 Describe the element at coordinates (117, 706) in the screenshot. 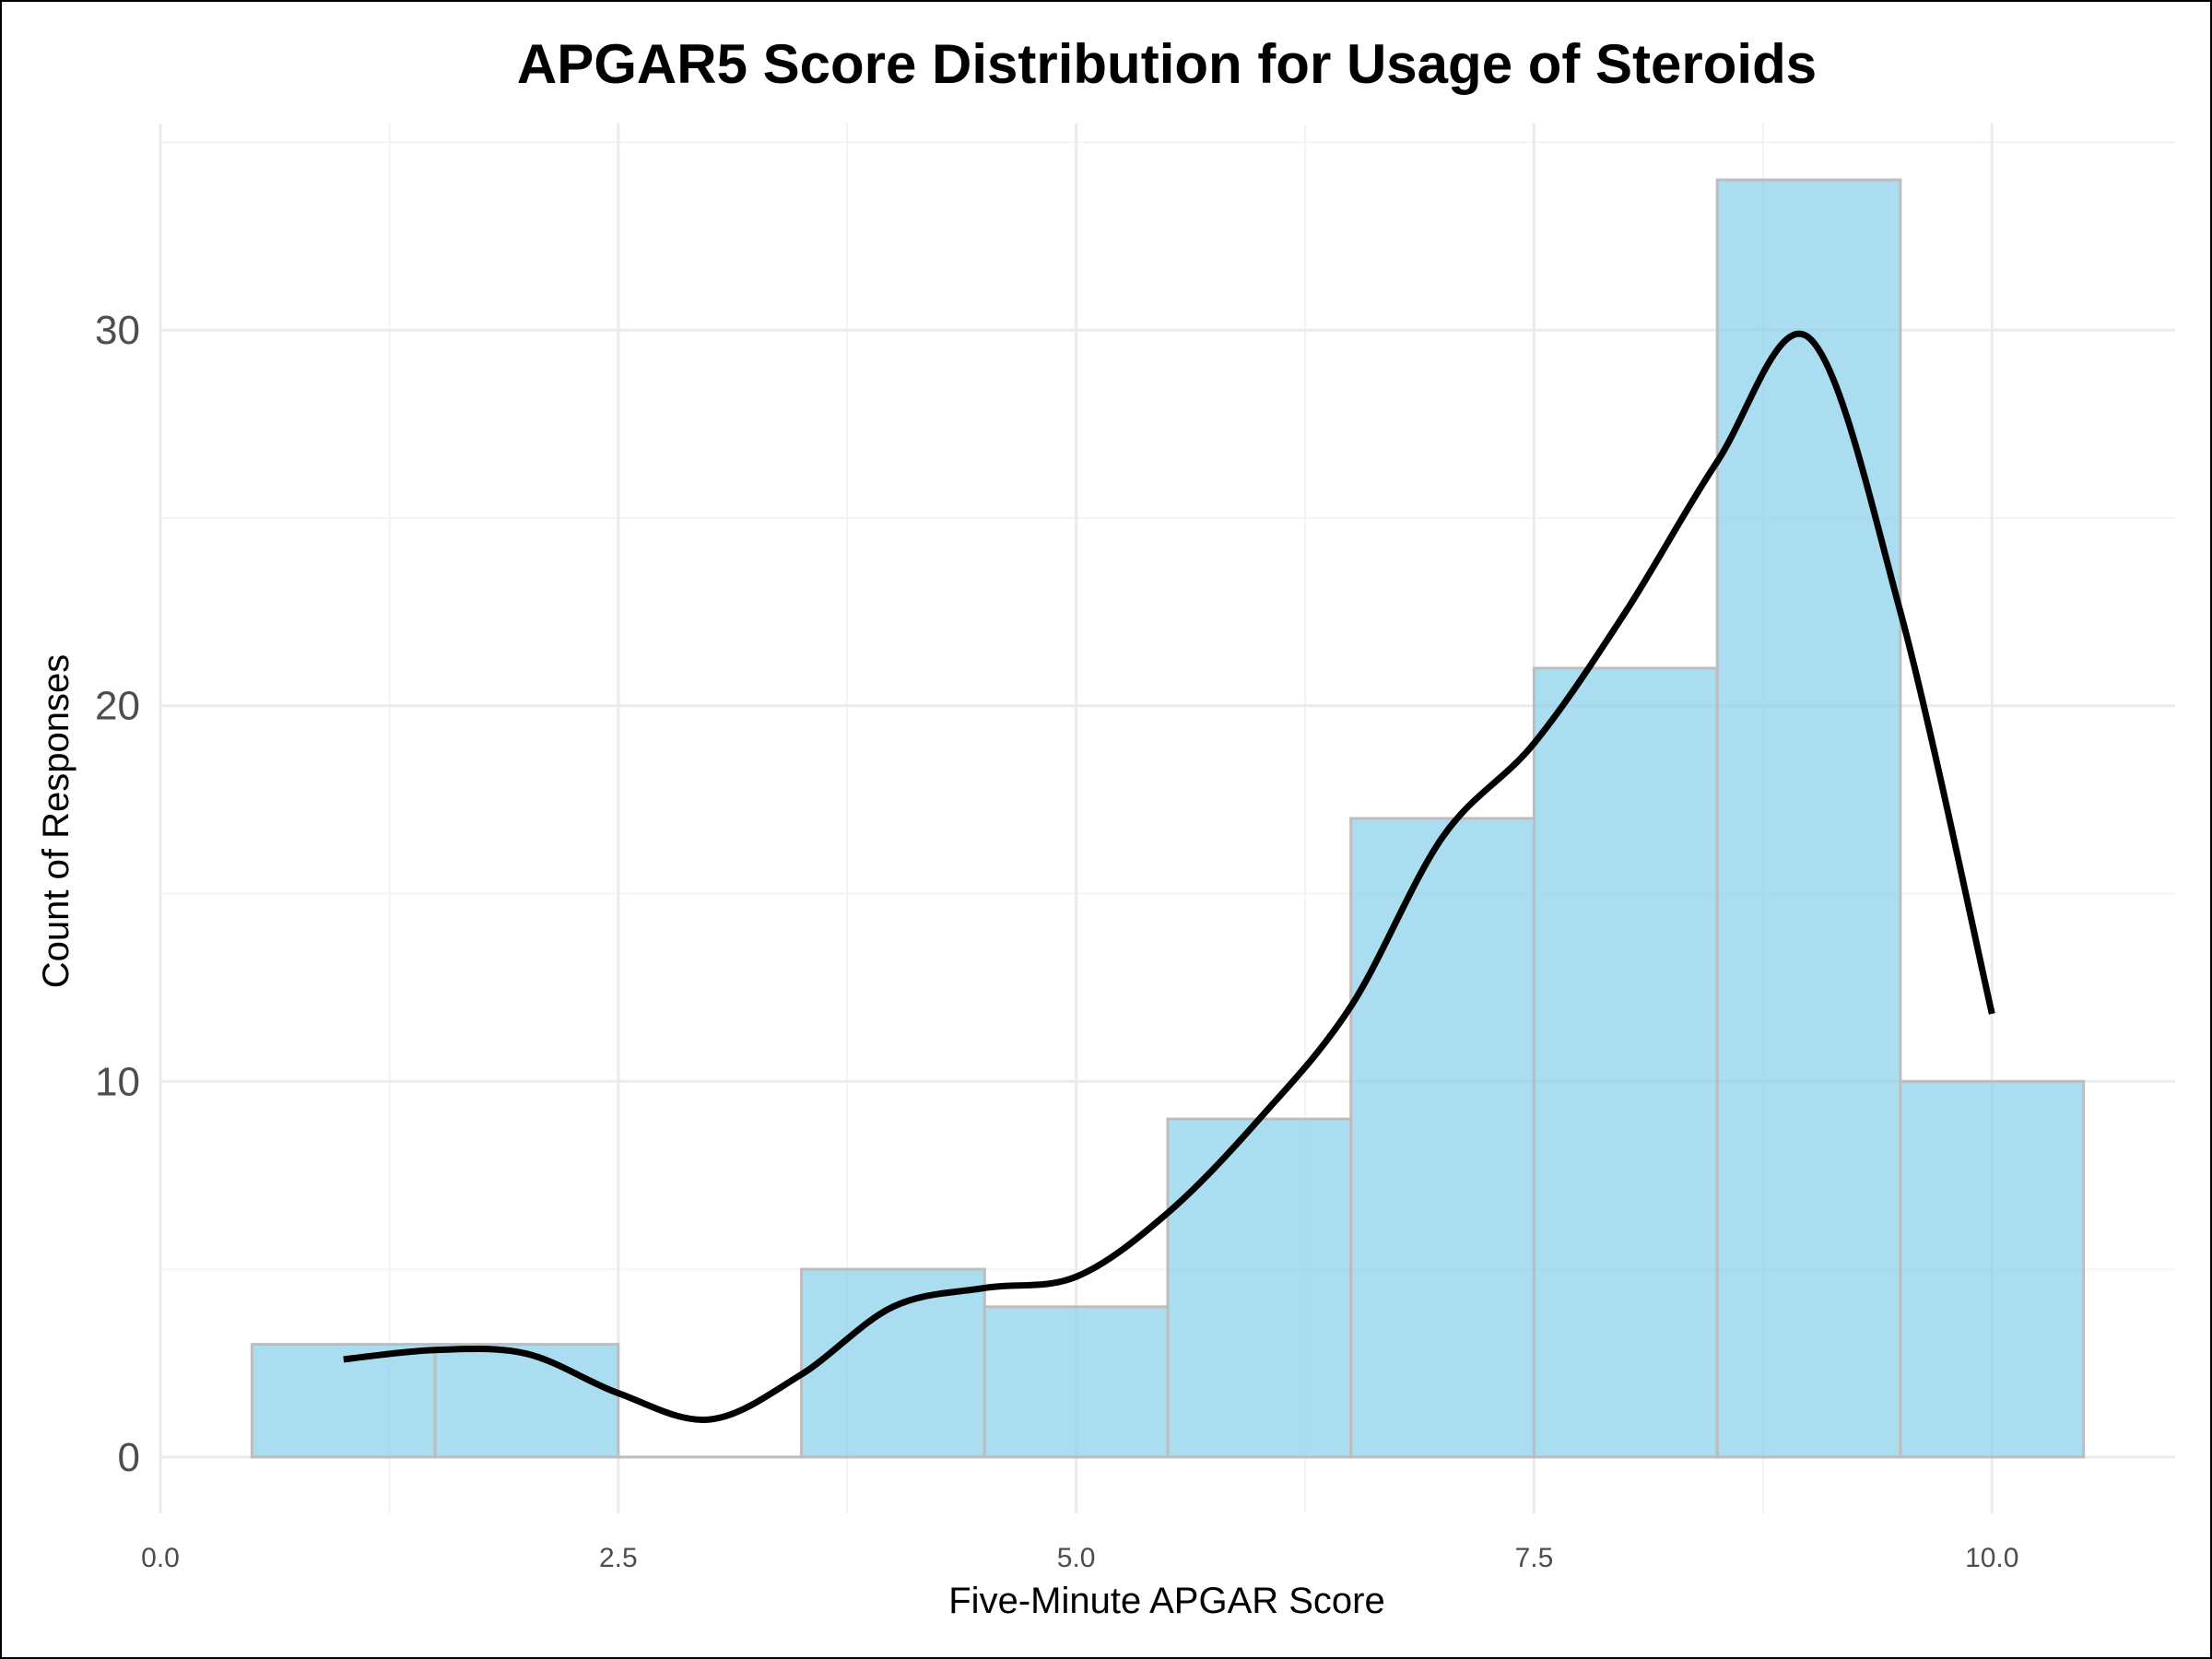

I see `y-tick-label: 20` at that location.